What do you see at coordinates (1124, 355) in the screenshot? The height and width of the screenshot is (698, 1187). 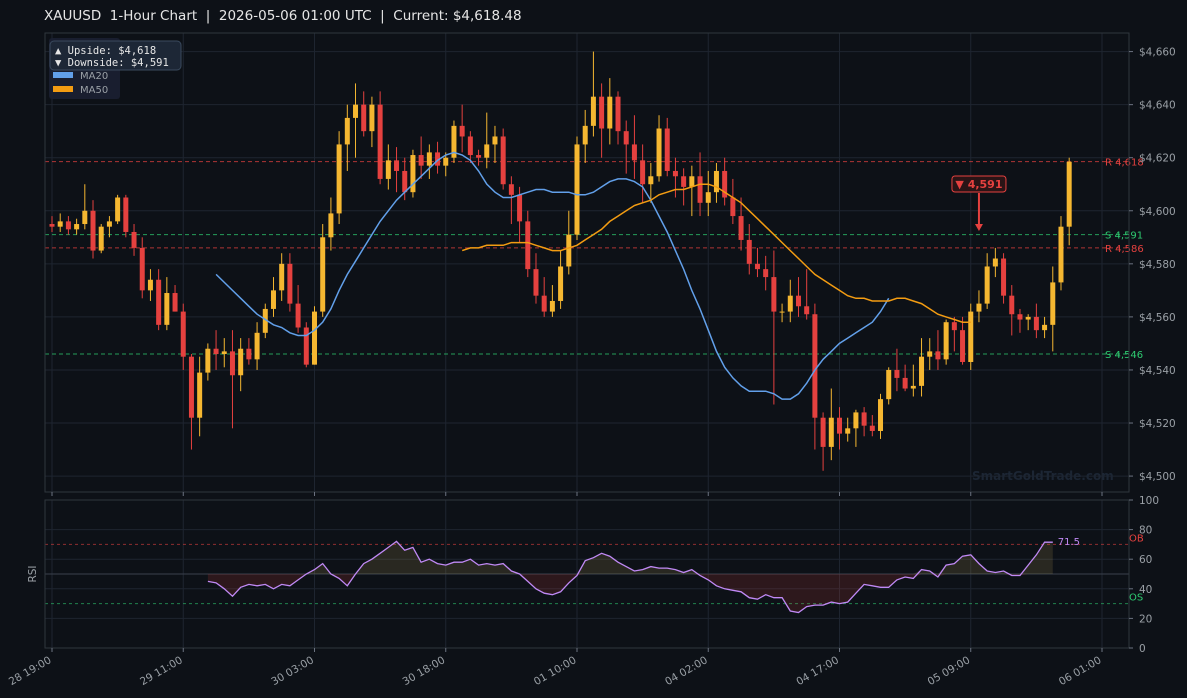 I see `level-label: S 4,546` at bounding box center [1124, 355].